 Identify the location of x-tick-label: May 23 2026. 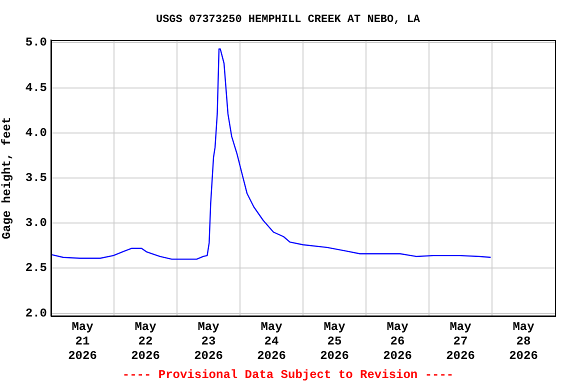
(208, 342).